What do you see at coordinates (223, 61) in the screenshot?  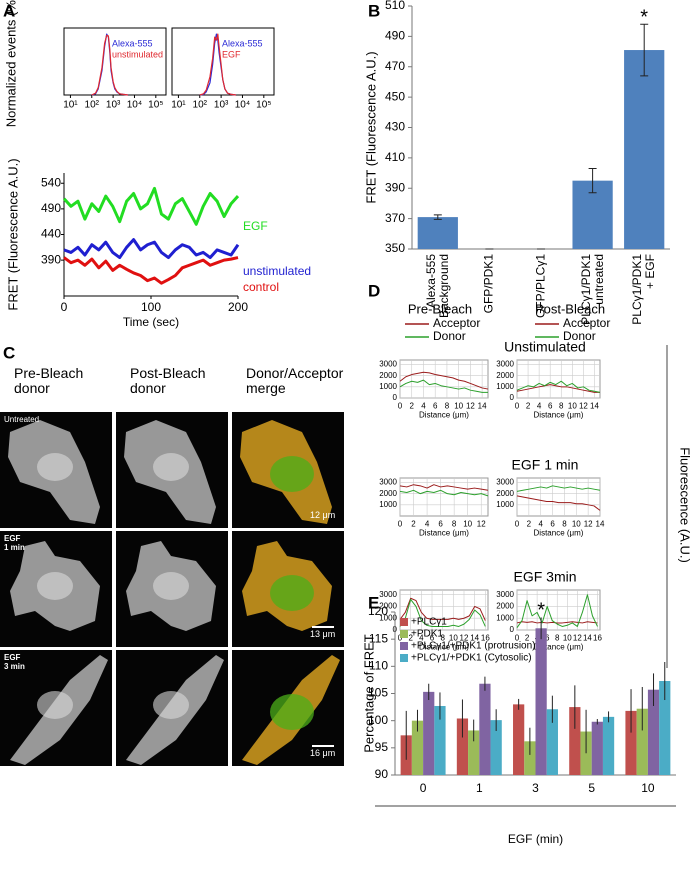 I see `plot-frame` at bounding box center [223, 61].